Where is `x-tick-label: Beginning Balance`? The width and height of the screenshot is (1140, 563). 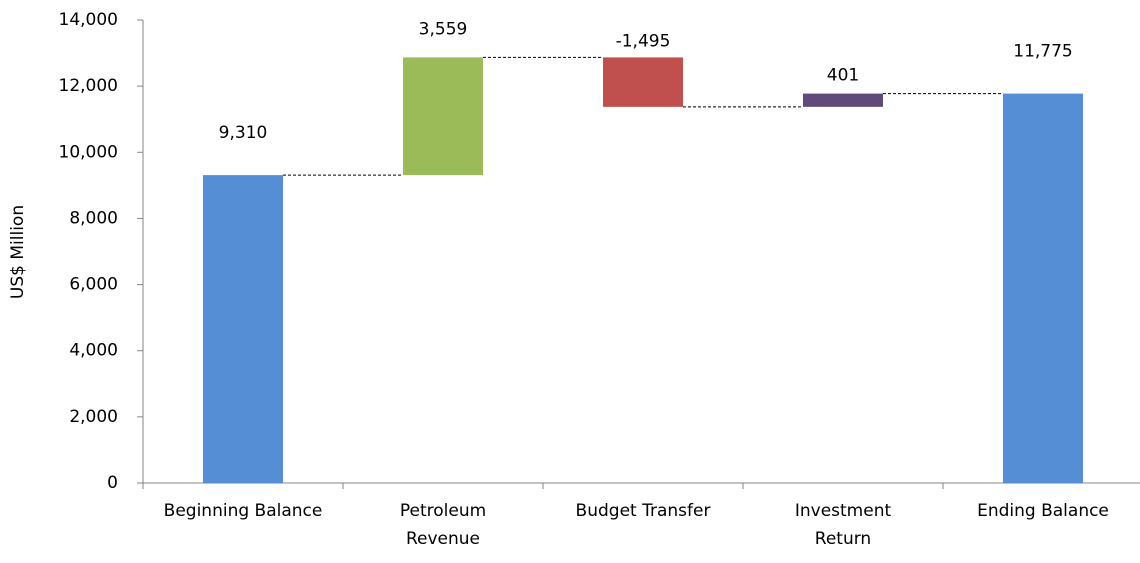
x-tick-label: Beginning Balance is located at coordinates (243, 511).